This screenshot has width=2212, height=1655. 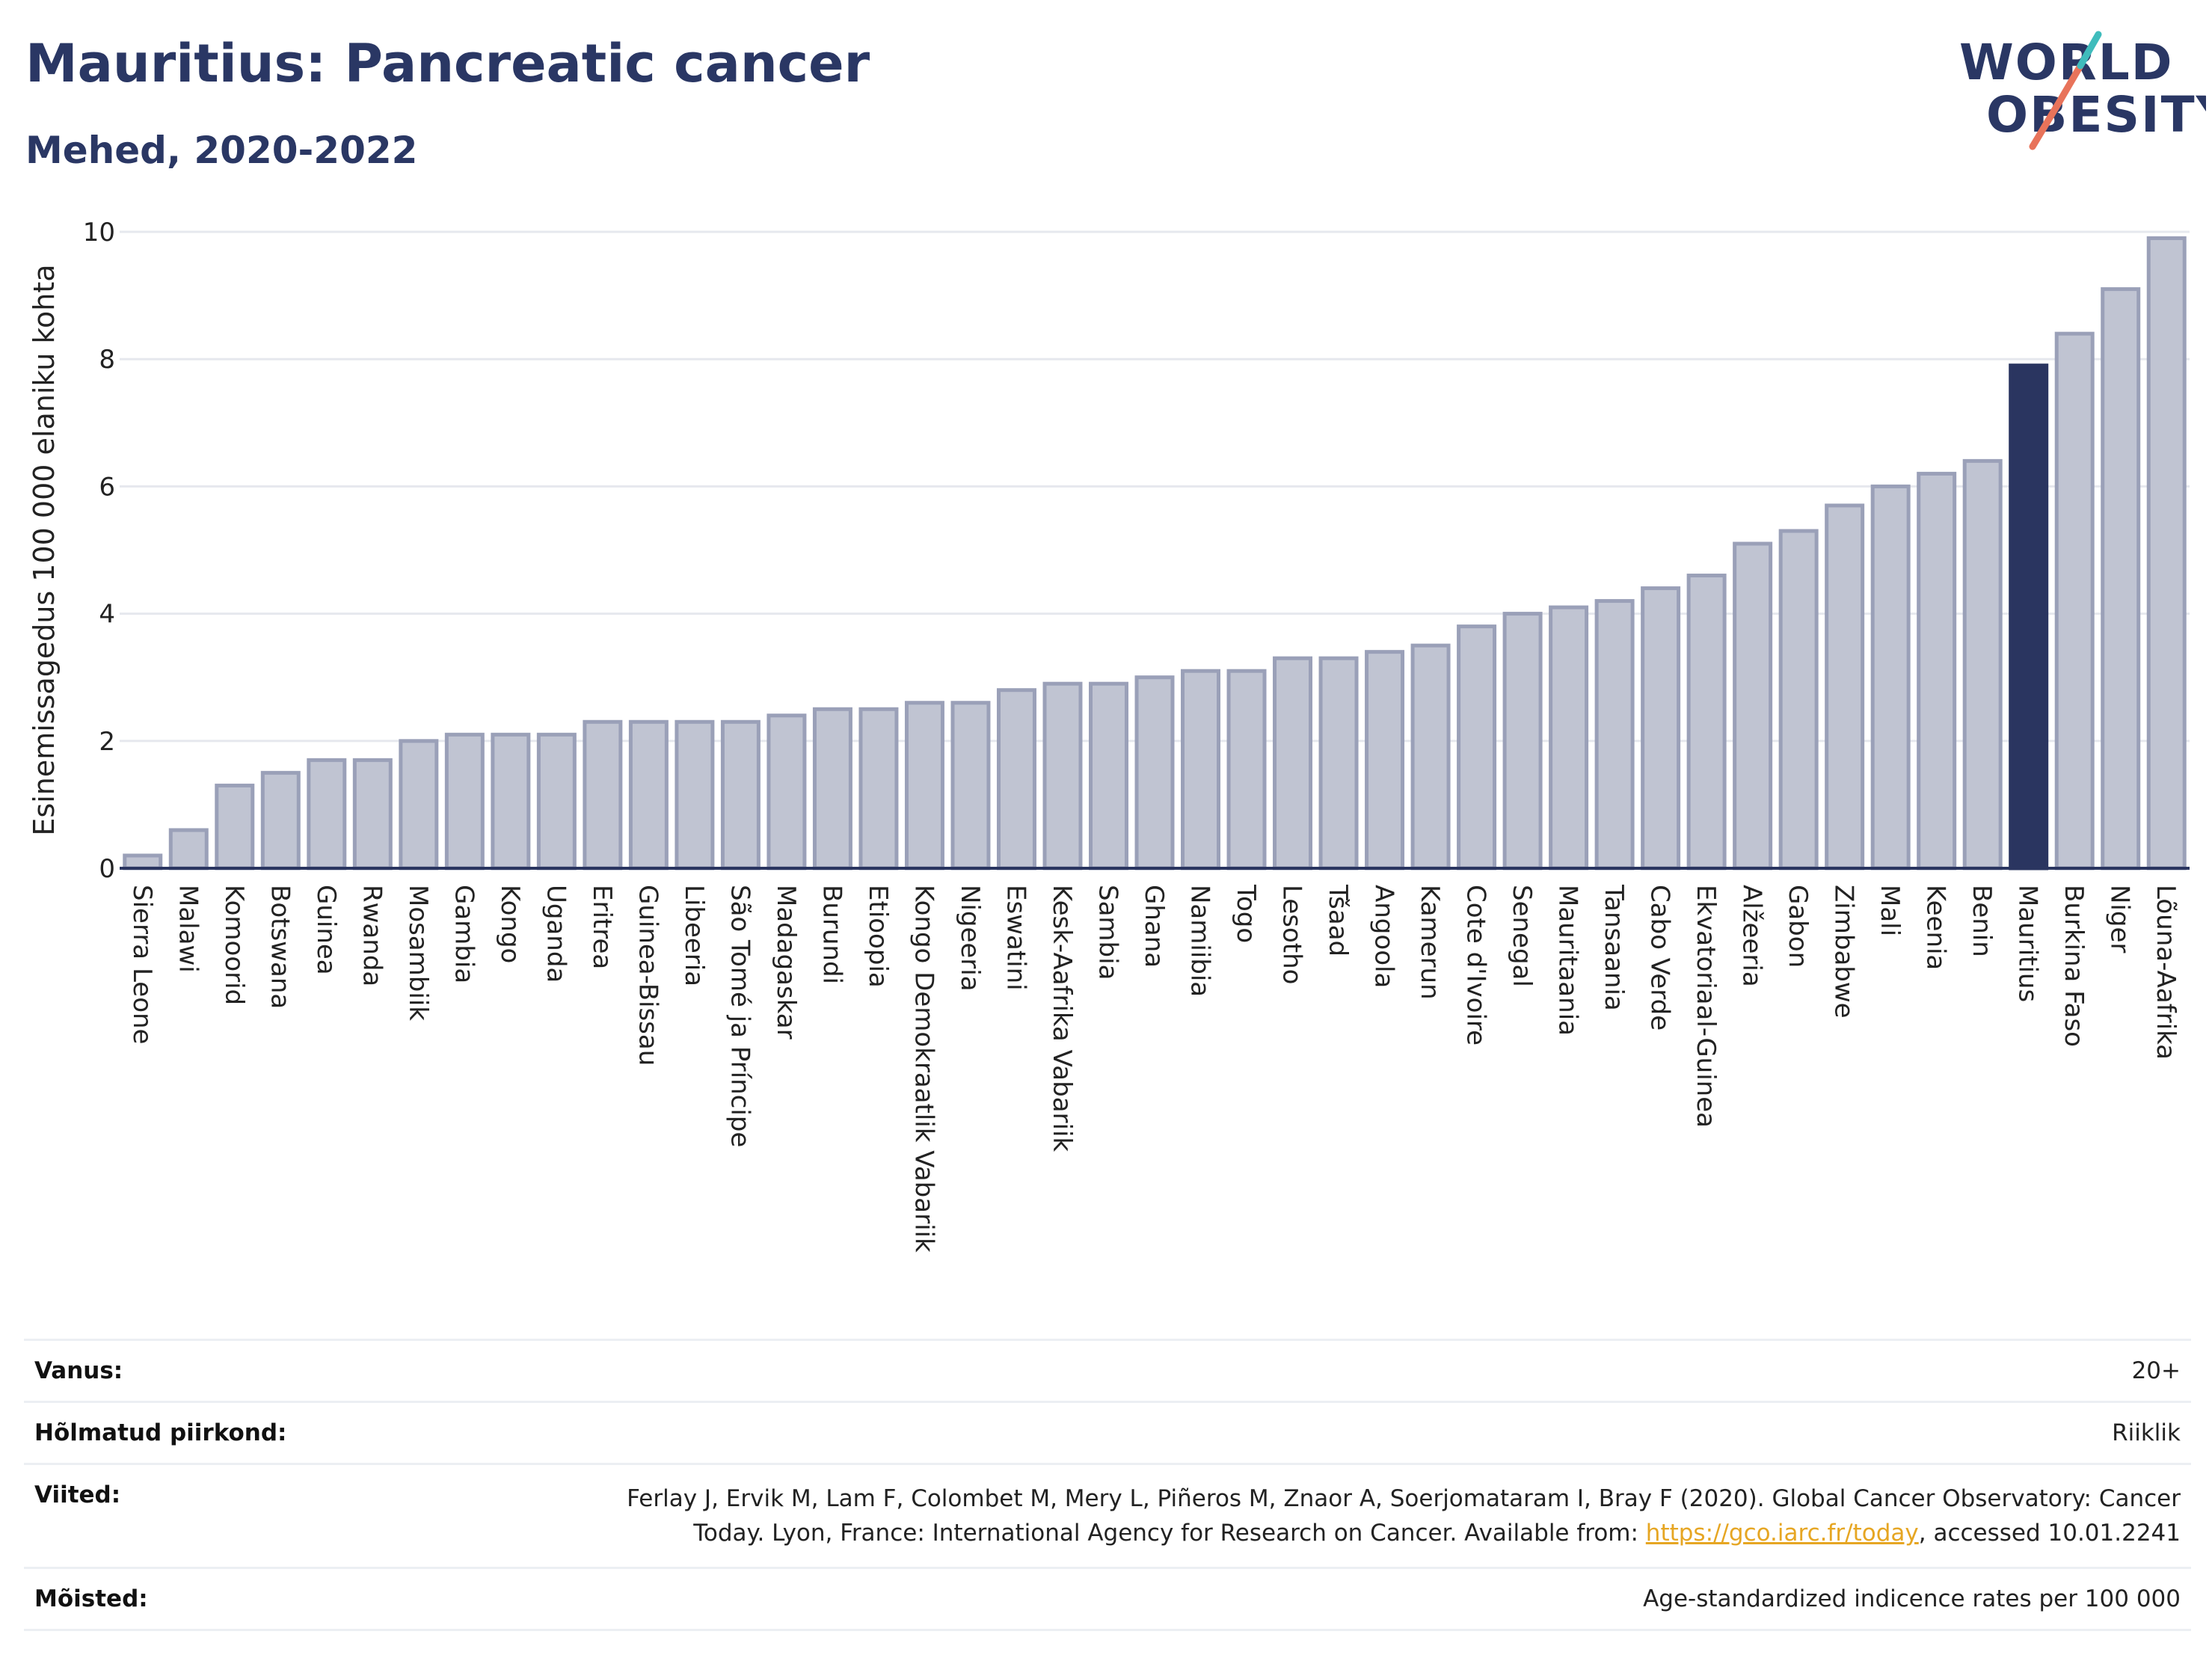 What do you see at coordinates (2066, 62) in the screenshot?
I see `logo-line1: WORLD` at bounding box center [2066, 62].